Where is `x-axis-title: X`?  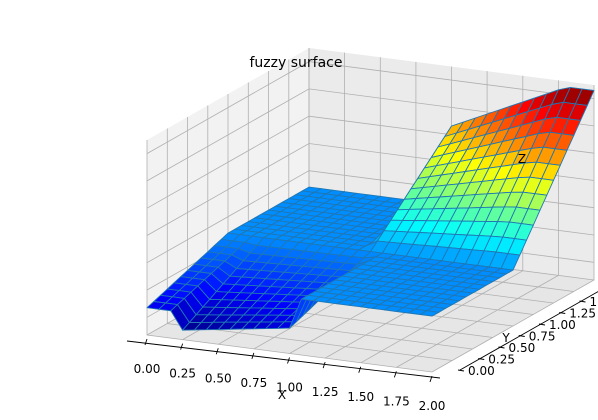 x-axis-title: X is located at coordinates (282, 395).